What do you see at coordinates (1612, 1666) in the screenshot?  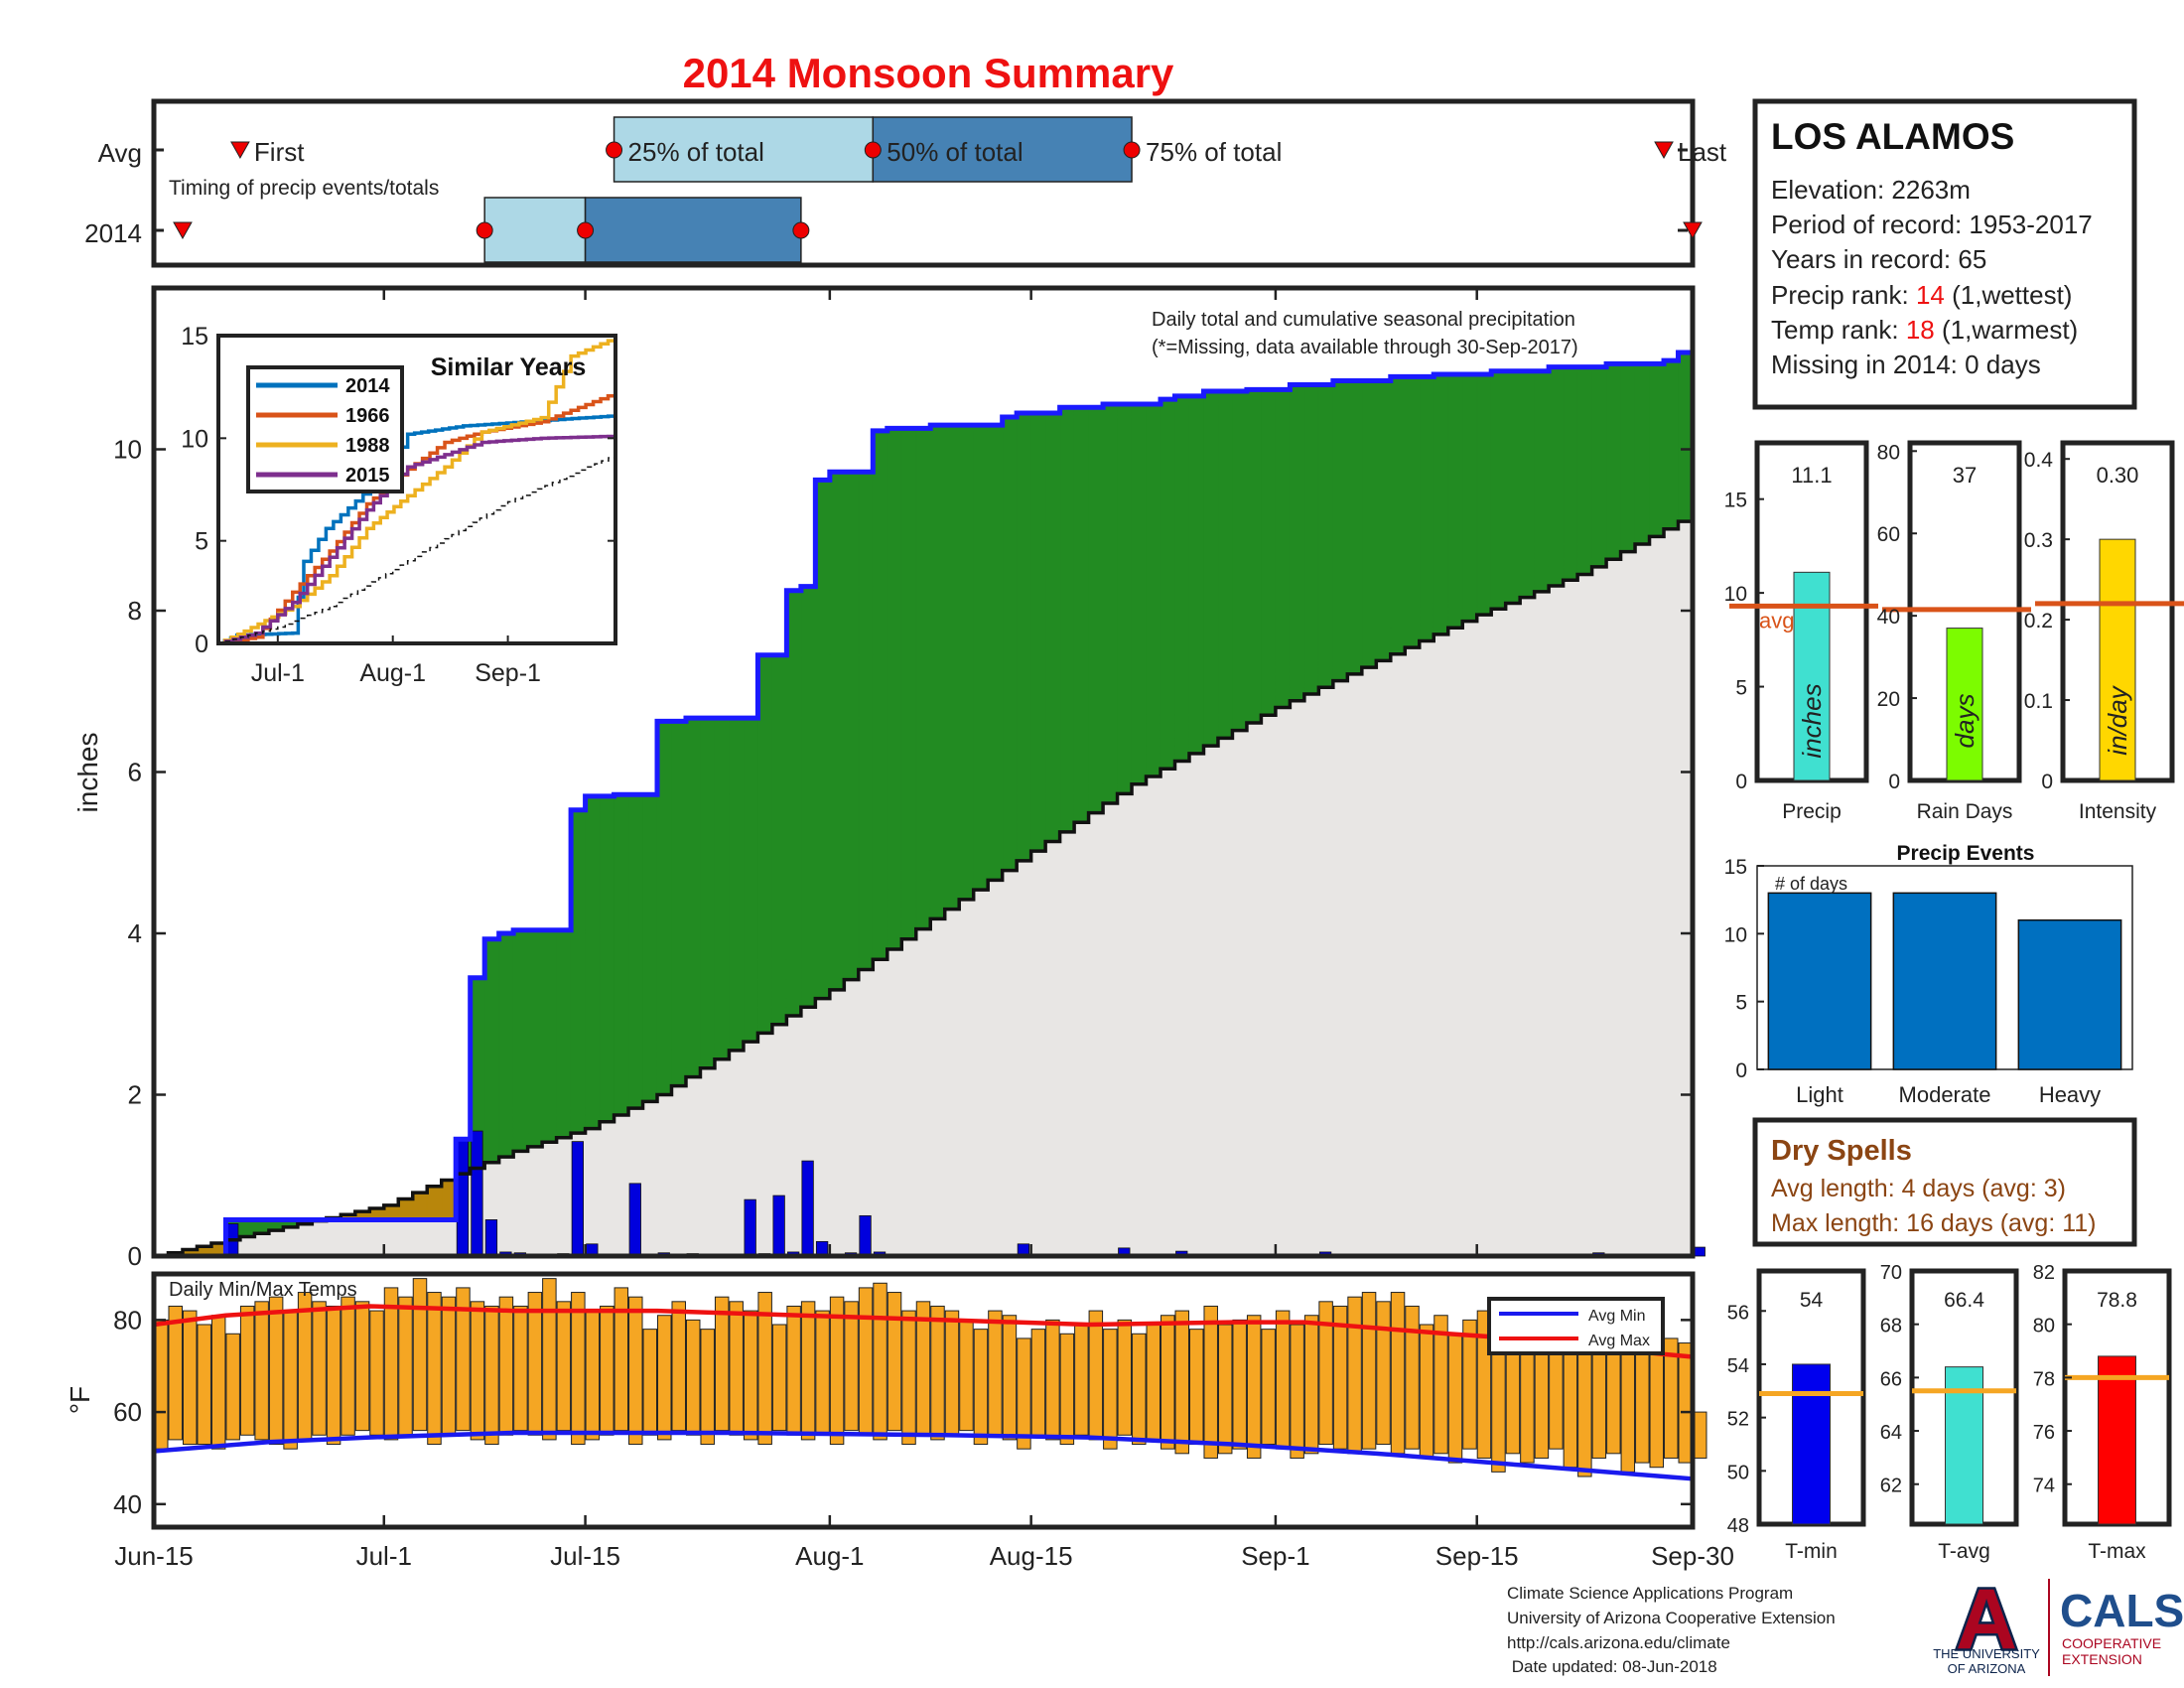 I see `footer-date: Date updated: 08-Jun-2018` at bounding box center [1612, 1666].